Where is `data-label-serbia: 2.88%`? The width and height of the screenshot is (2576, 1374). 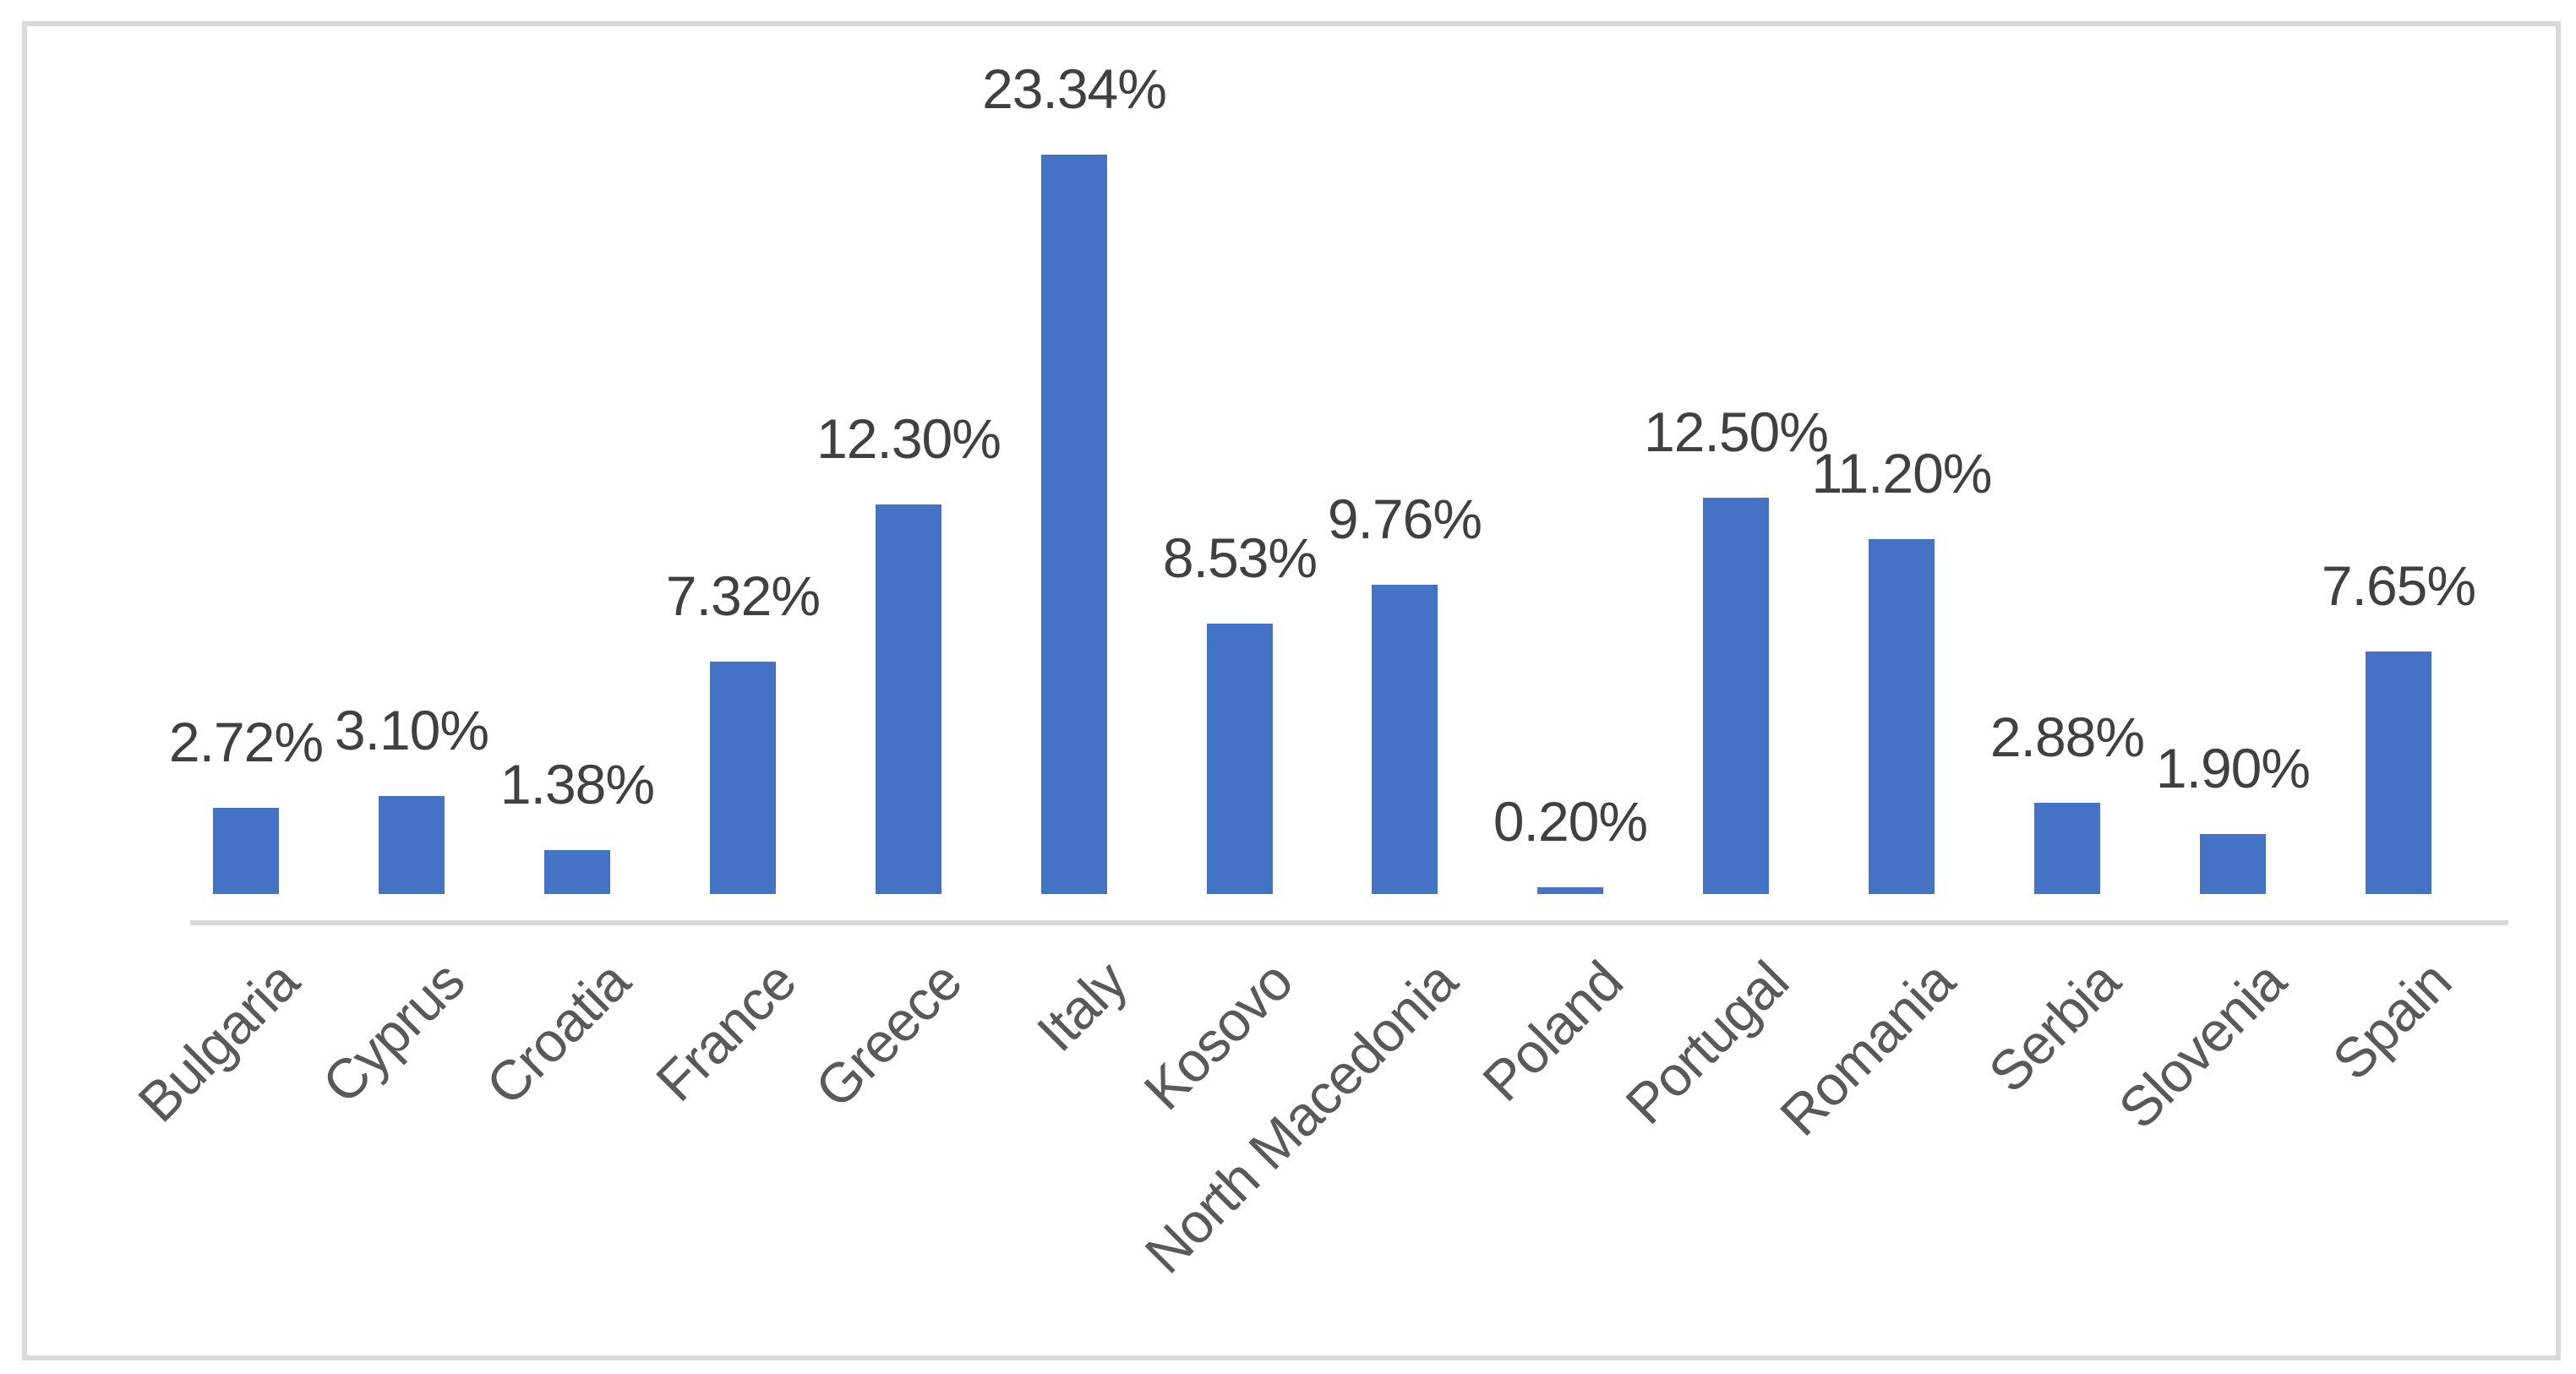 data-label-serbia: 2.88% is located at coordinates (2067, 737).